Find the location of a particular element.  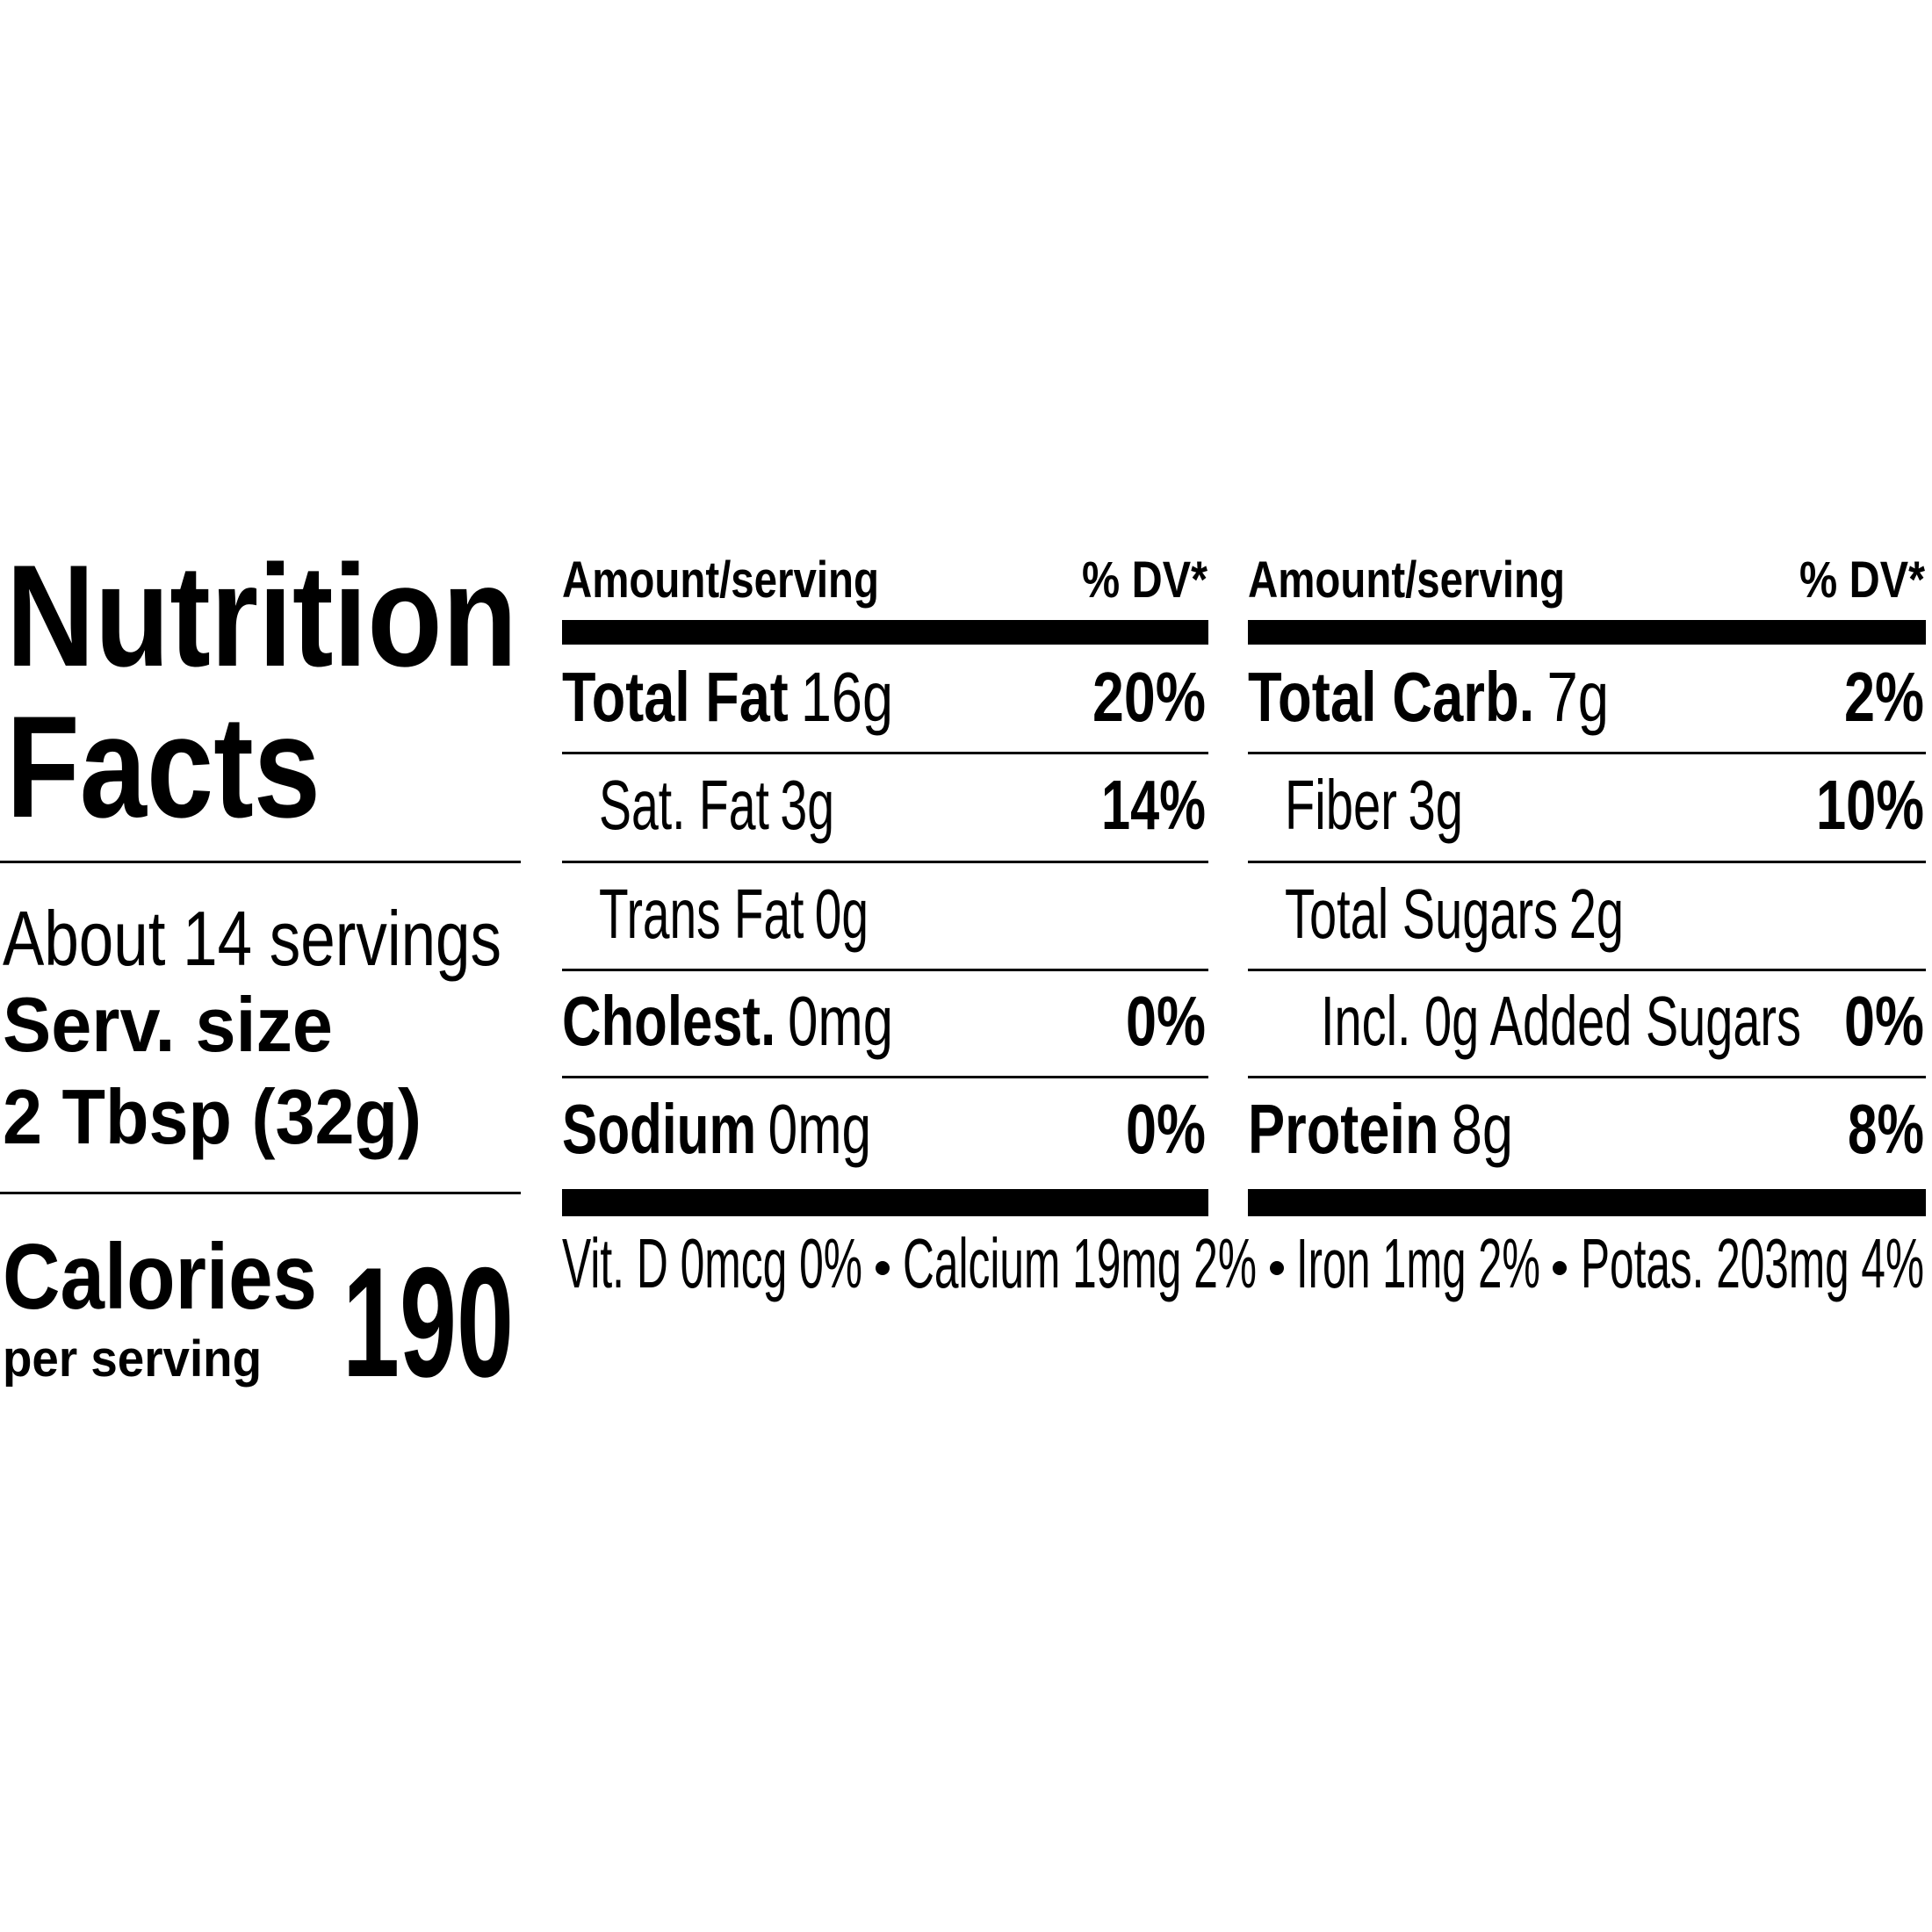

nutrient-amount: 2g is located at coordinates (1596, 914).